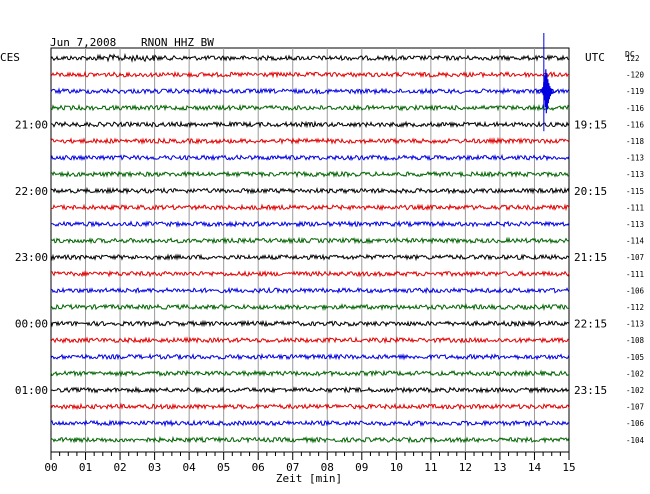  Describe the element at coordinates (635, 75) in the screenshot. I see `dc-offset-label: -120` at that location.